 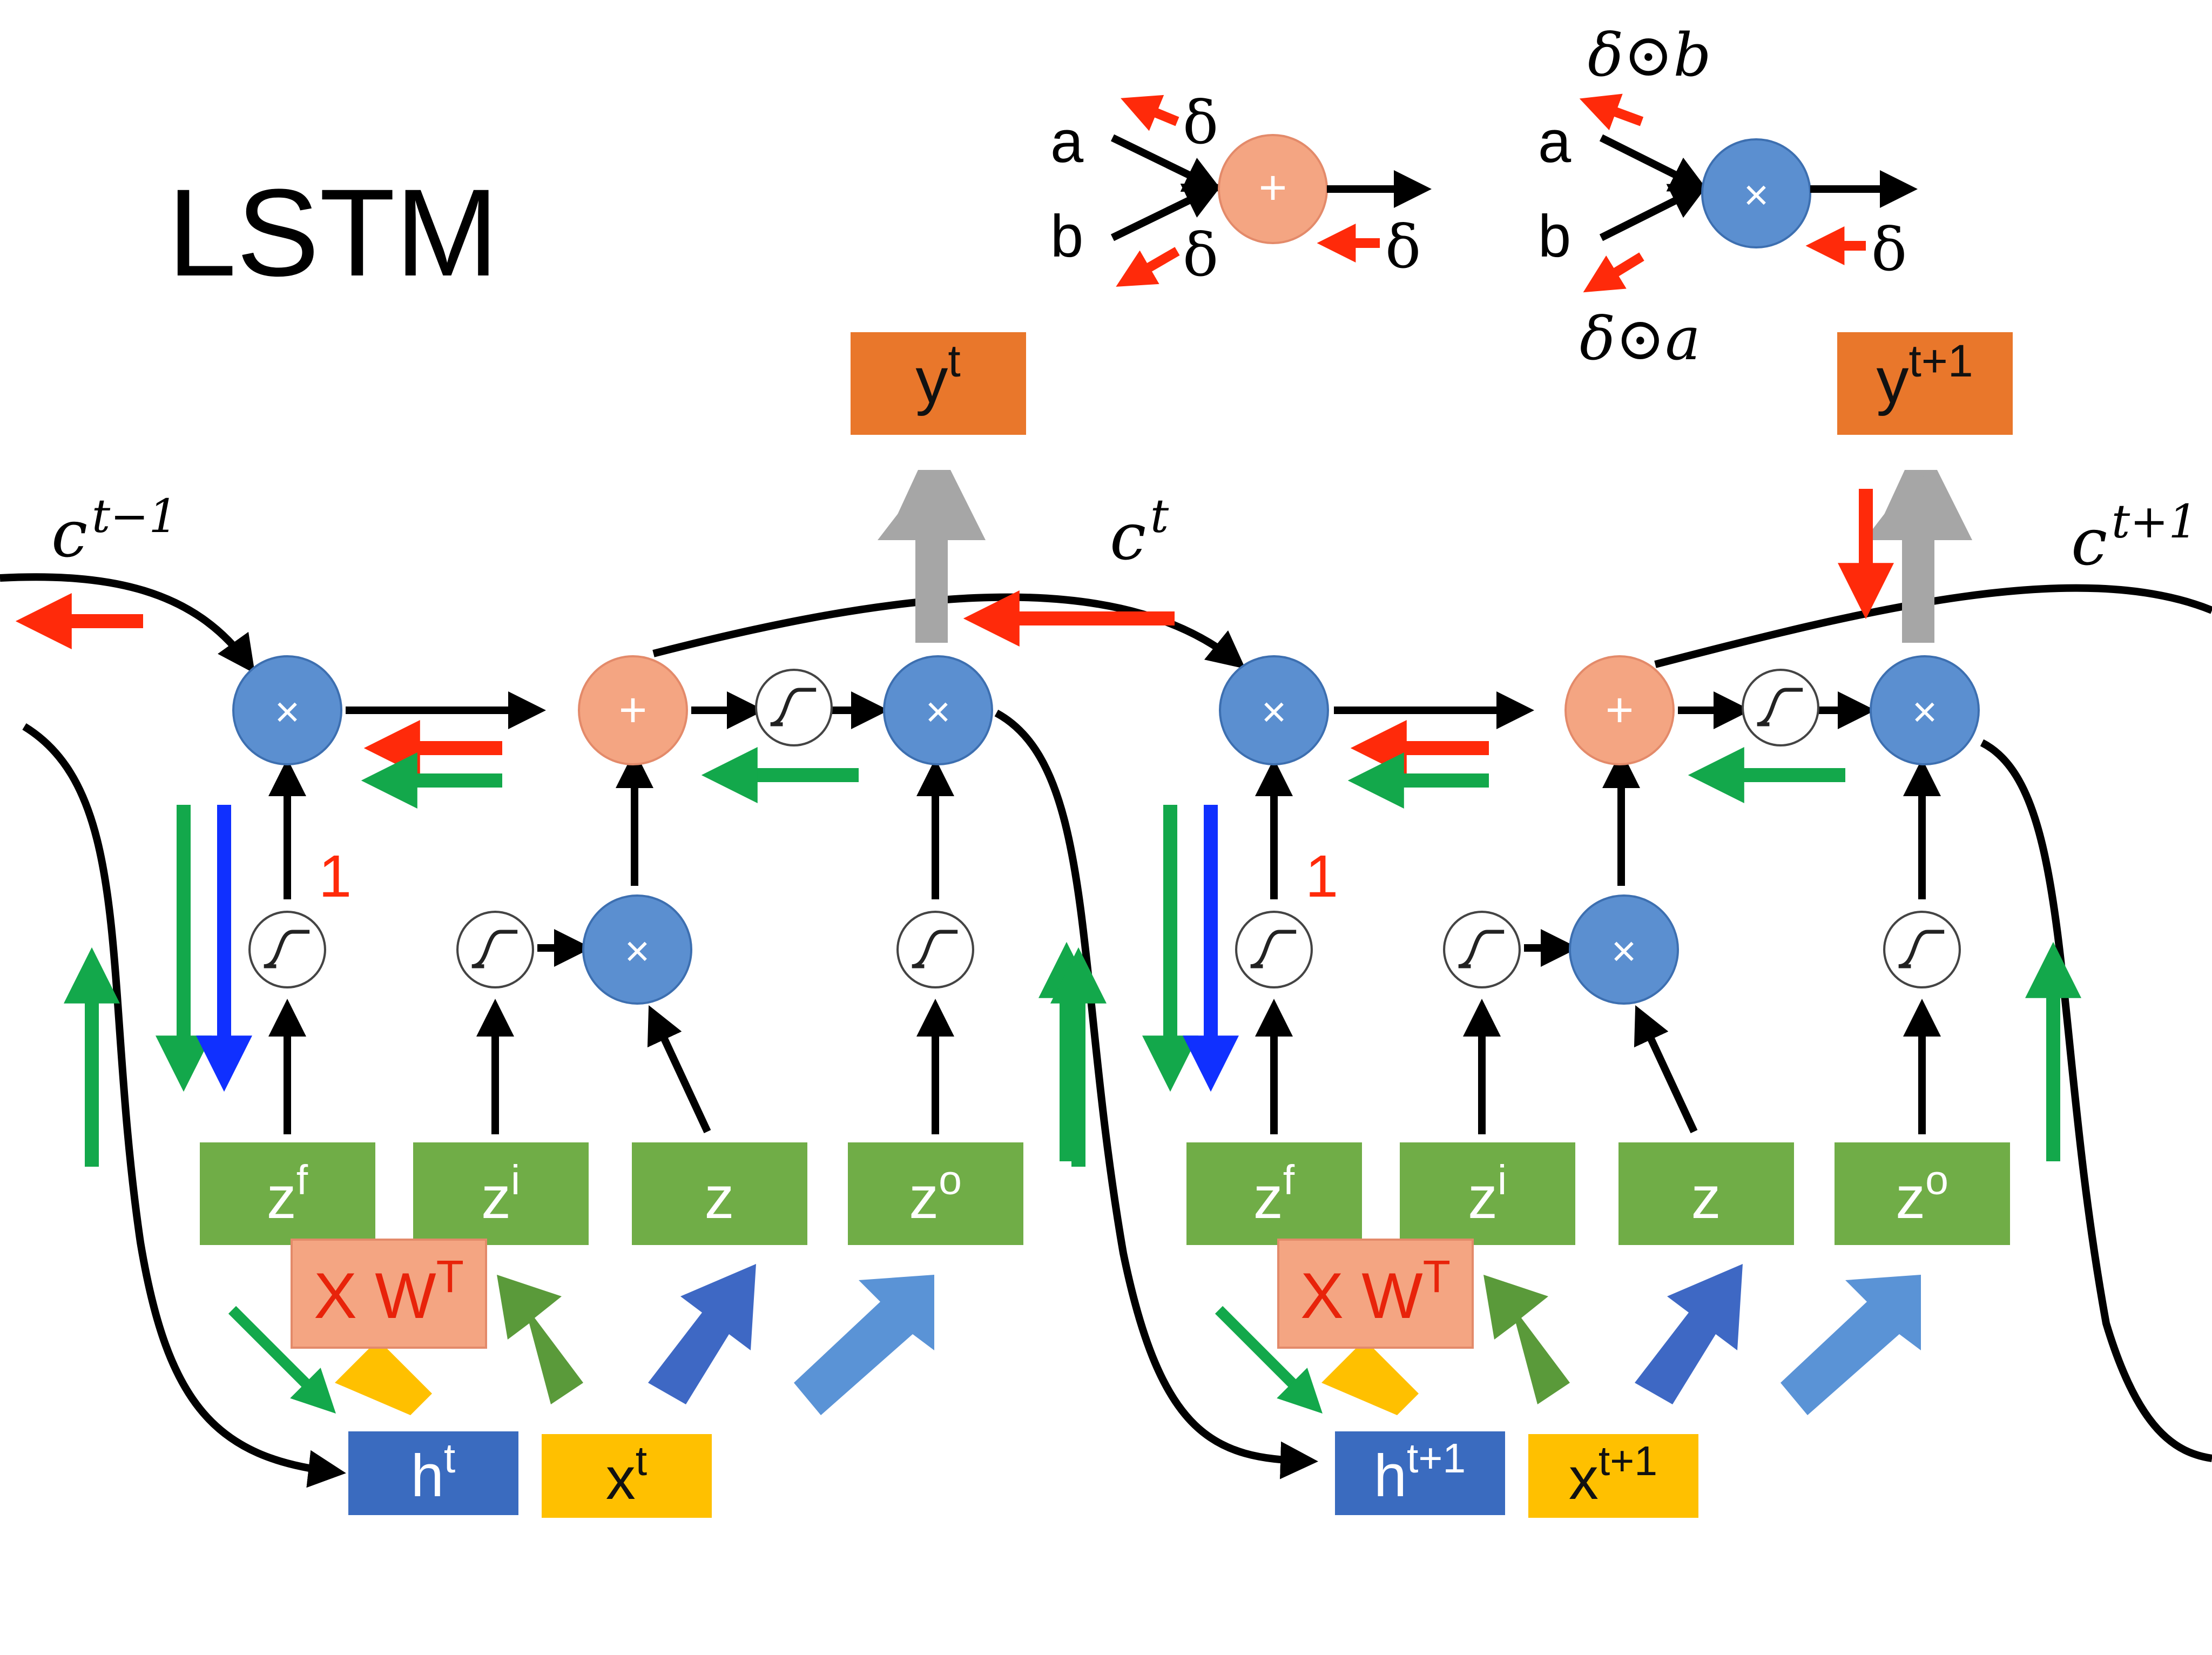 I want to click on legend-add-input-b-arrow, so click(x=1166, y=212).